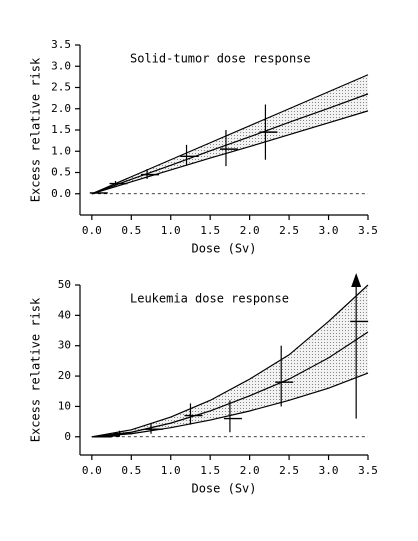 Image resolution: width=418 pixels, height=541 pixels. I want to click on y-tick-label: 1.0, so click(61, 150).